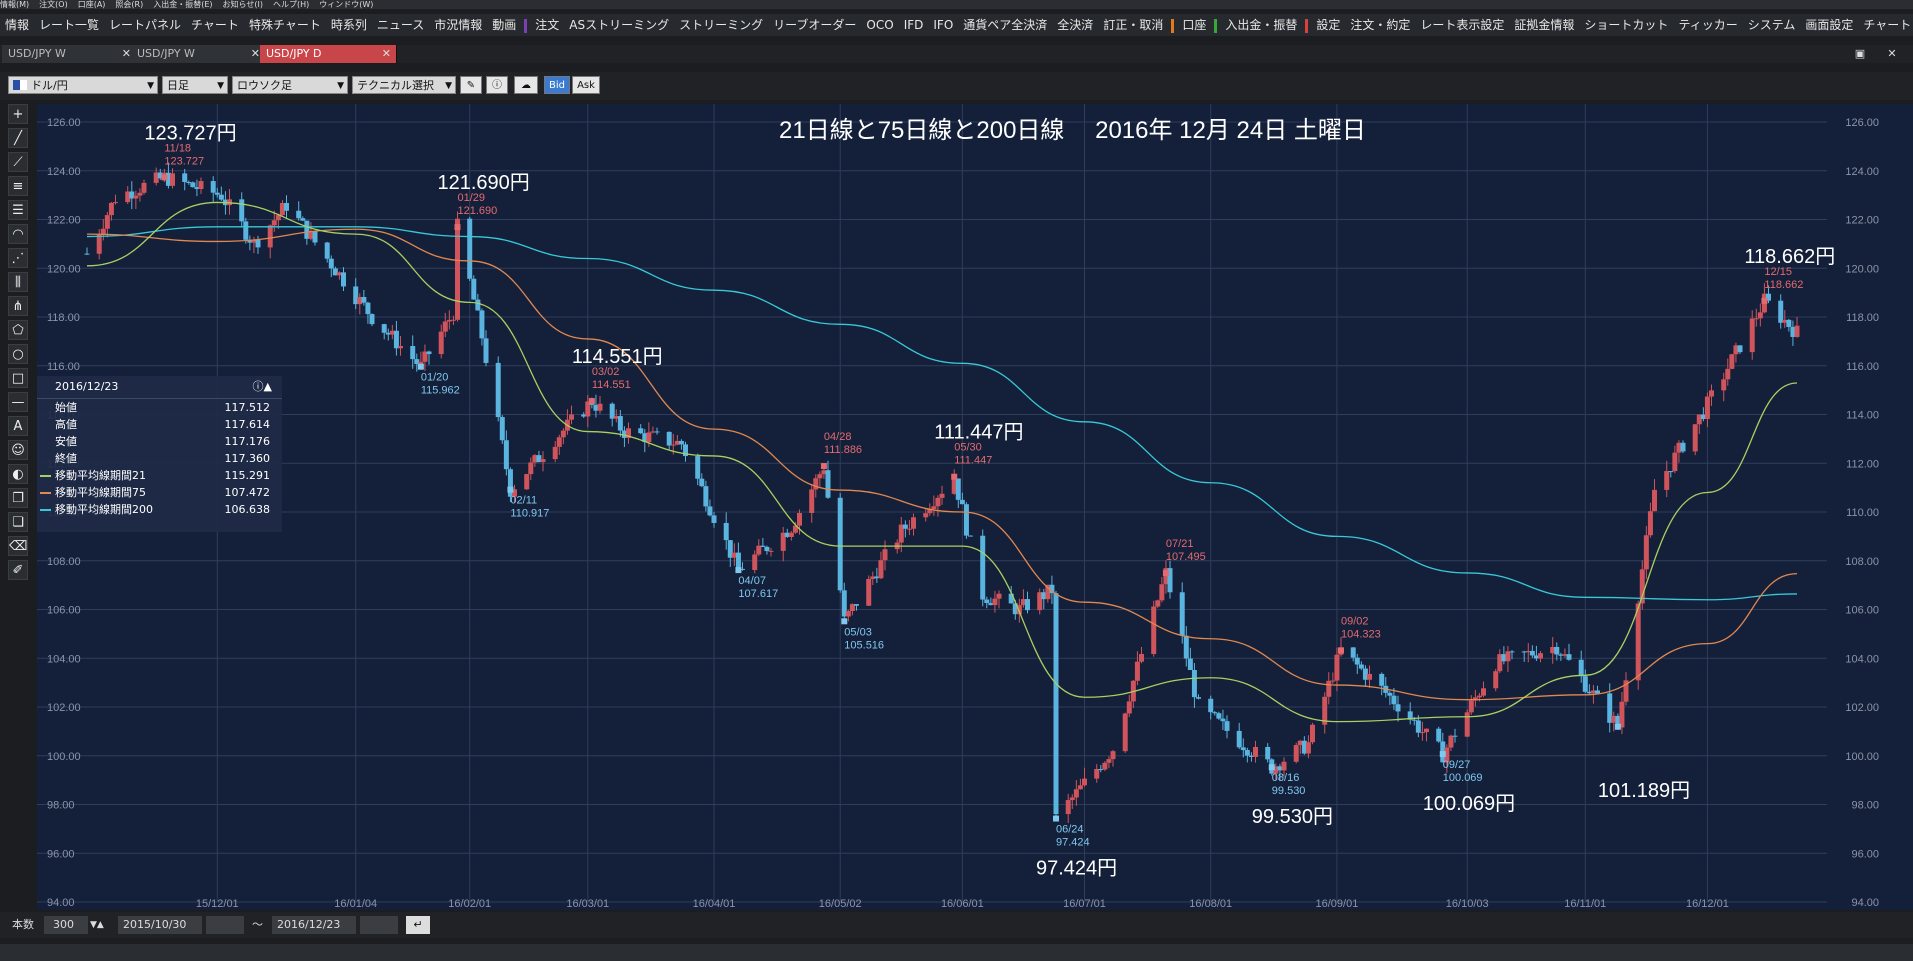 This screenshot has width=1913, height=961. Describe the element at coordinates (1860, 53) in the screenshot. I see `maximize-icon: ▣` at that location.